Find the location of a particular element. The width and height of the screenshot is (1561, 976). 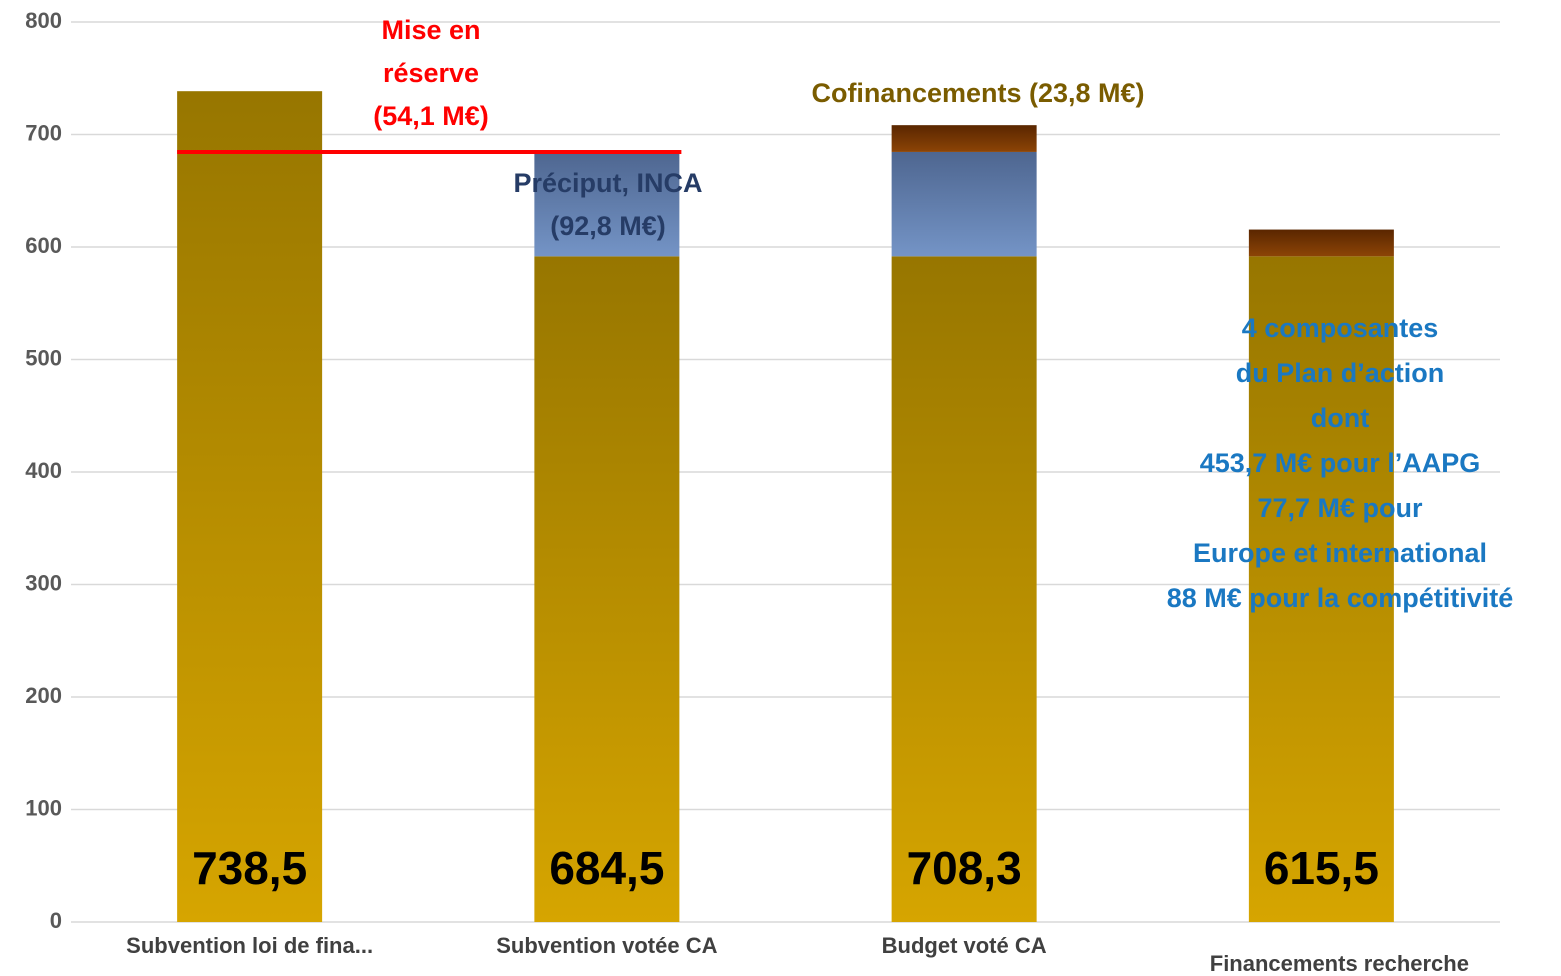

y-tick-label: 400 is located at coordinates (43, 470).